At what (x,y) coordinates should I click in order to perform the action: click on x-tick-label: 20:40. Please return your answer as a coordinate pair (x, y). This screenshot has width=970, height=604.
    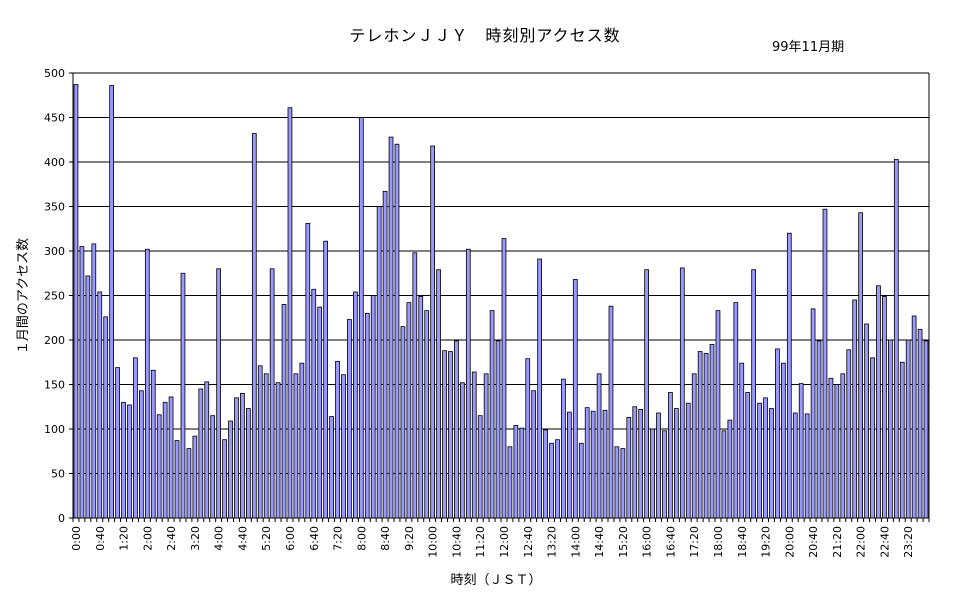
    Looking at the image, I should click on (813, 542).